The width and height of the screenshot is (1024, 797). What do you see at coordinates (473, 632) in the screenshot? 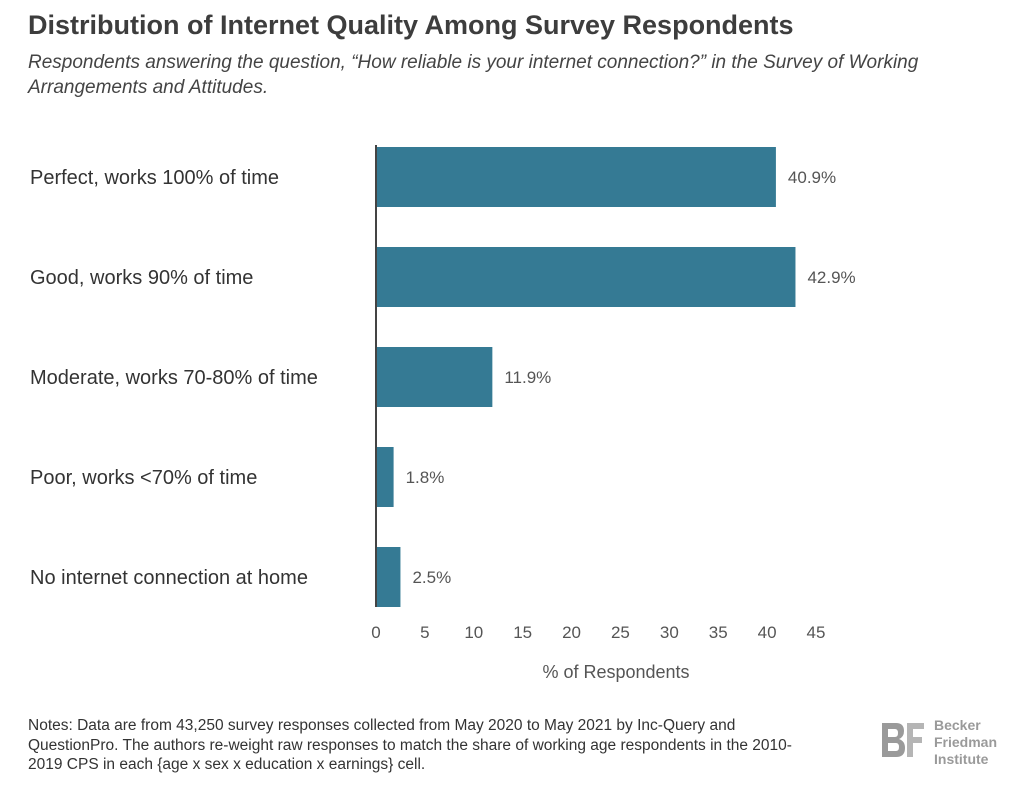
I see `x-tick-label: 10` at bounding box center [473, 632].